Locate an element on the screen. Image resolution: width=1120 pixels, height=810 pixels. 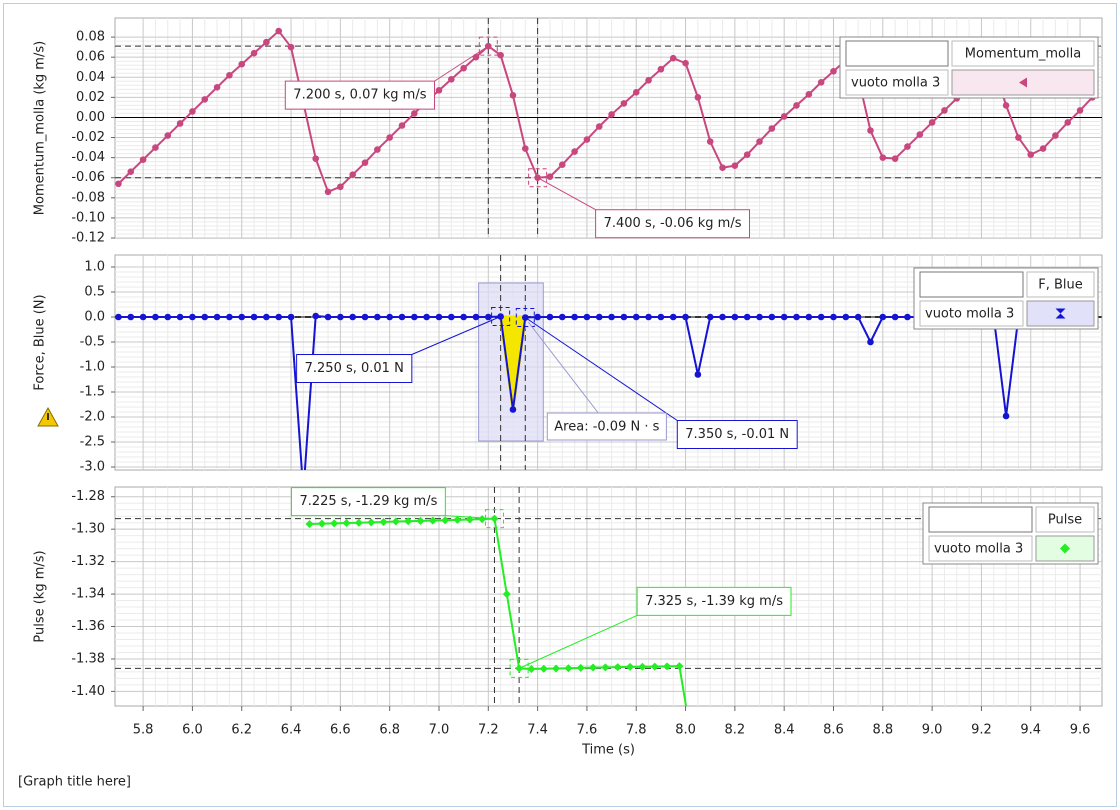
callout-label: 7.225 s, -1.29 kg m/s is located at coordinates (368, 501).